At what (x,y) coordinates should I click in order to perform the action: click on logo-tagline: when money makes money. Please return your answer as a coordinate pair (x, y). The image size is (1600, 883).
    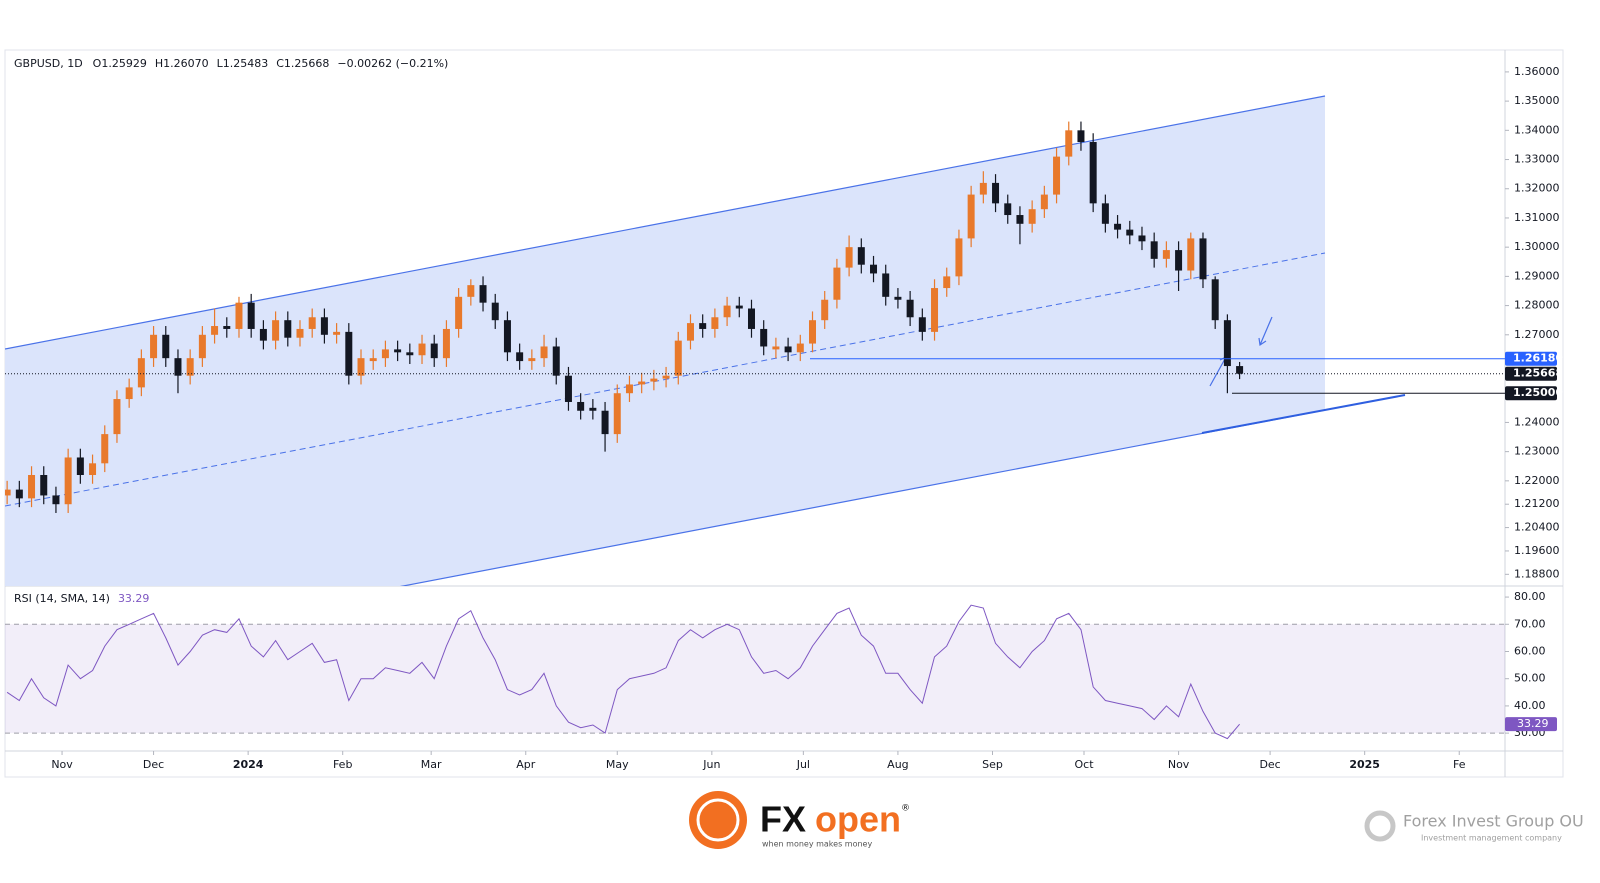
    Looking at the image, I should click on (817, 844).